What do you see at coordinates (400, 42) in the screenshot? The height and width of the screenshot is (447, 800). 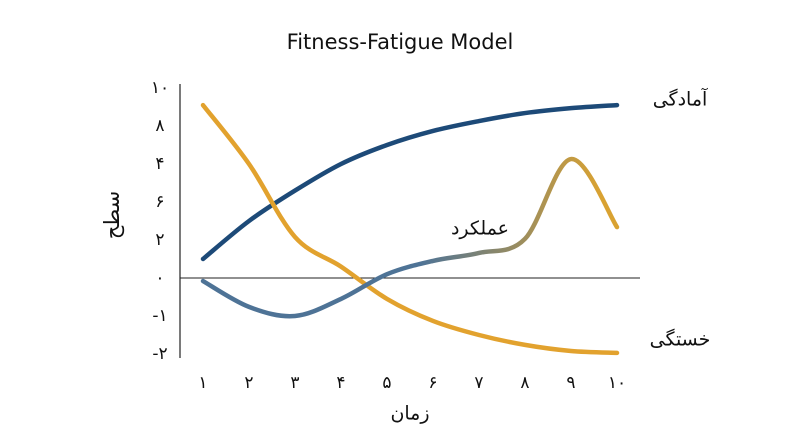 I see `chart-title: Fitness-Fatigue Model` at bounding box center [400, 42].